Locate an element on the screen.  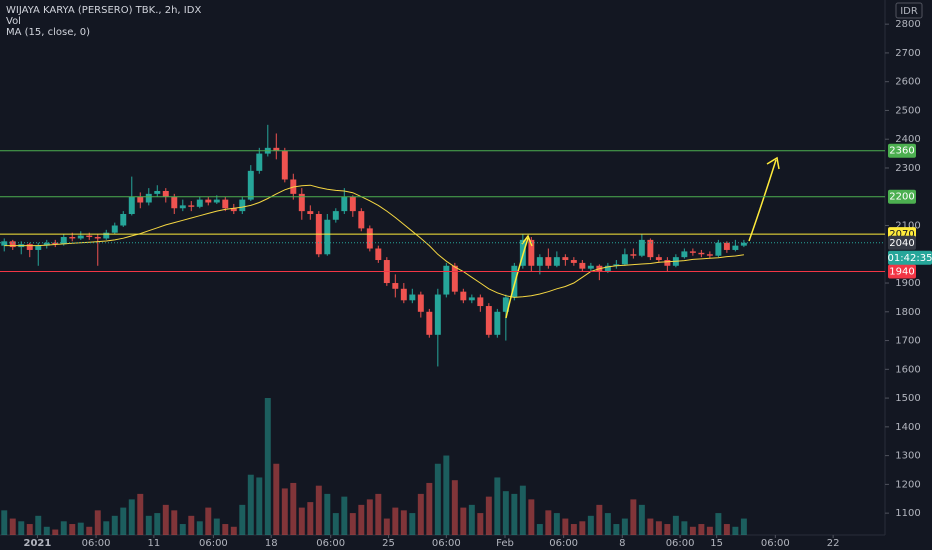
level-label: 2070 is located at coordinates (901, 234).